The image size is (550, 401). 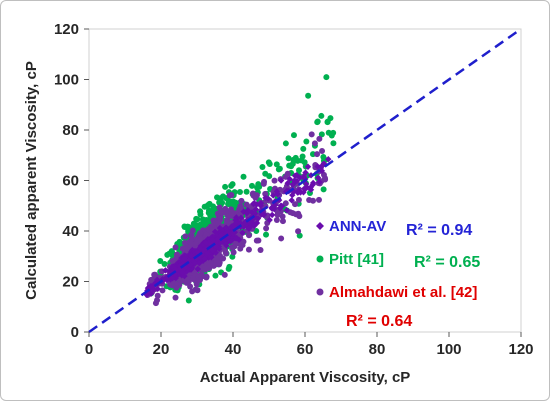 I want to click on y-axis-title: Calculated apparent Viscosity, cP, so click(x=31, y=180).